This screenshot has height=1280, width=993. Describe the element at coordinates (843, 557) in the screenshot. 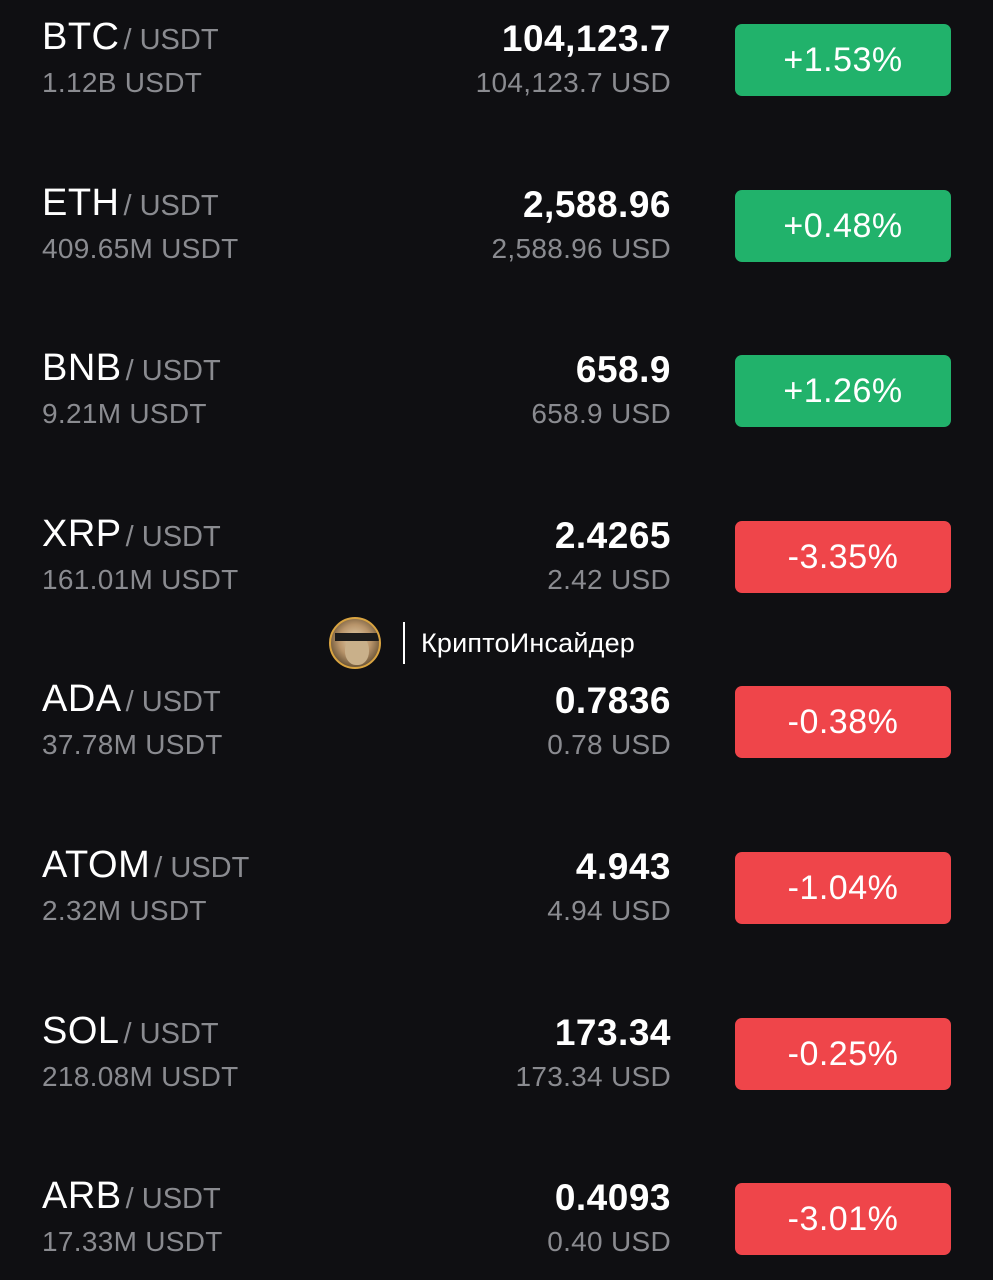

I see `change-badge: -3.35%` at that location.